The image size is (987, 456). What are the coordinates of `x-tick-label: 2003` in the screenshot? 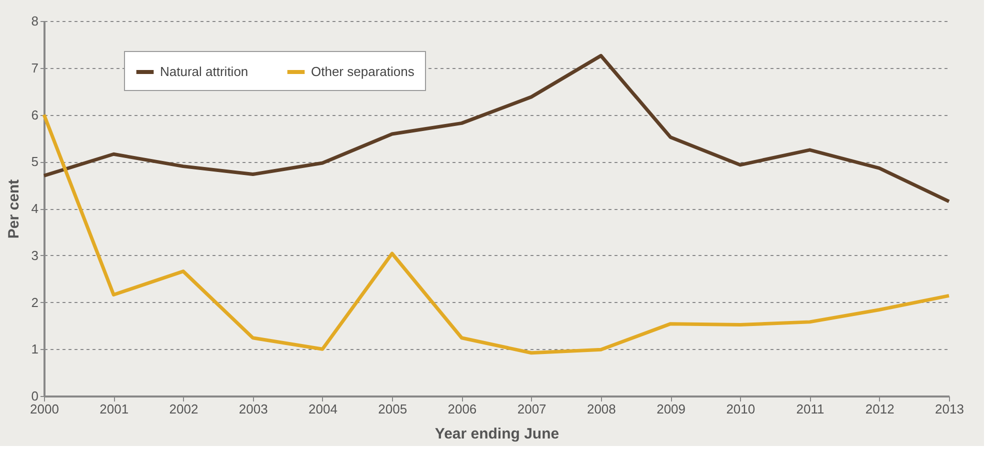 It's located at (253, 409).